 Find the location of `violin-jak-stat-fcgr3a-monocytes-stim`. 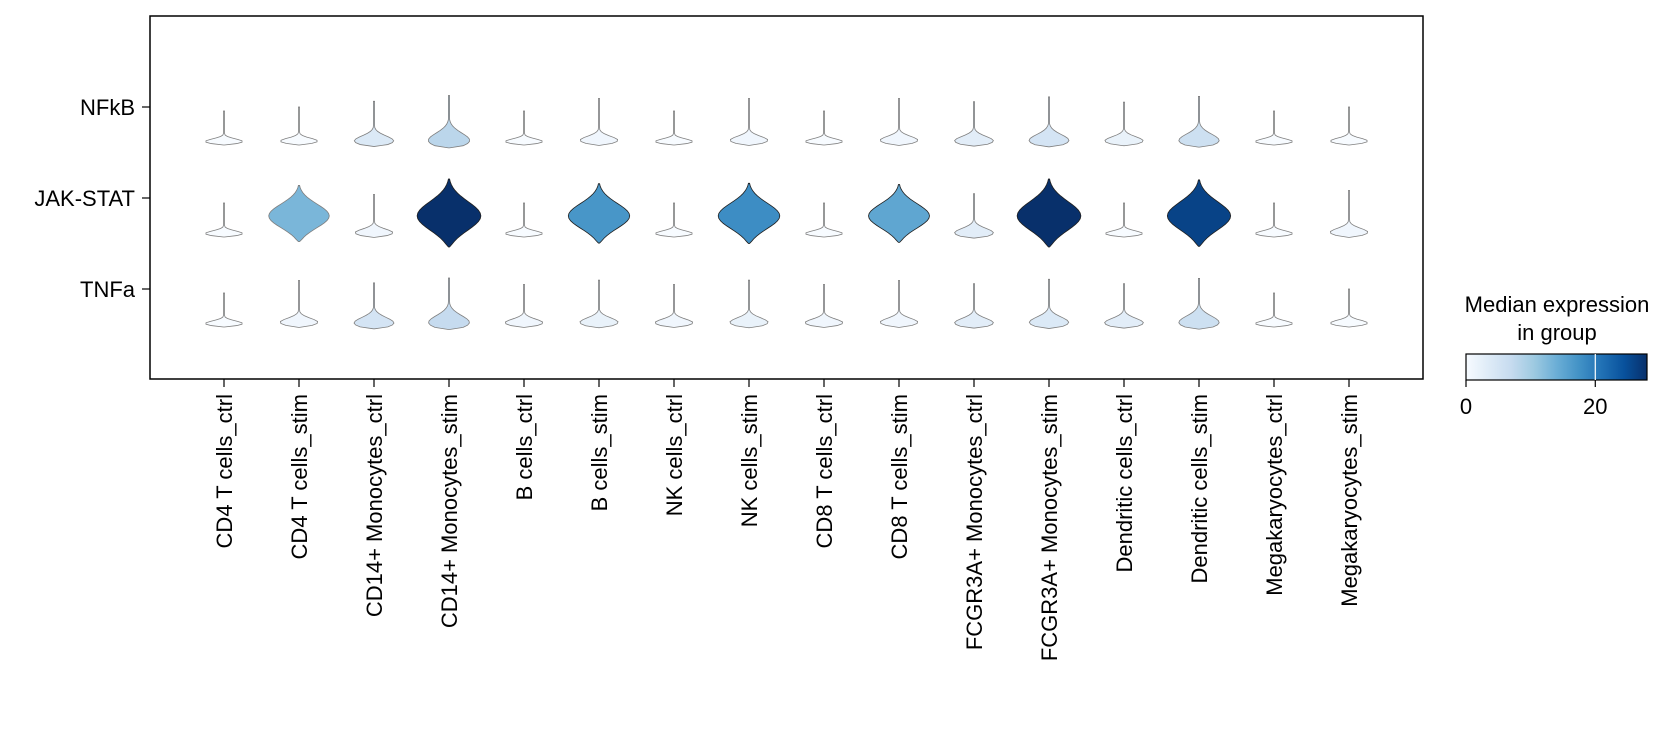

violin-jak-stat-fcgr3a-monocytes-stim is located at coordinates (1049, 213).